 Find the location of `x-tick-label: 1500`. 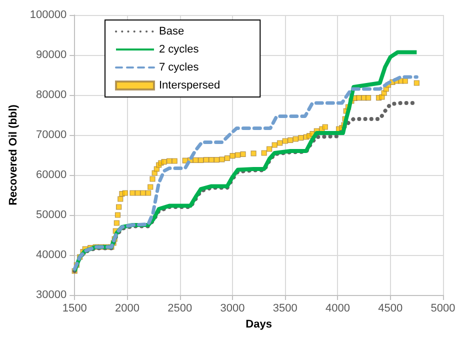

x-tick-label: 1500 is located at coordinates (74, 308).